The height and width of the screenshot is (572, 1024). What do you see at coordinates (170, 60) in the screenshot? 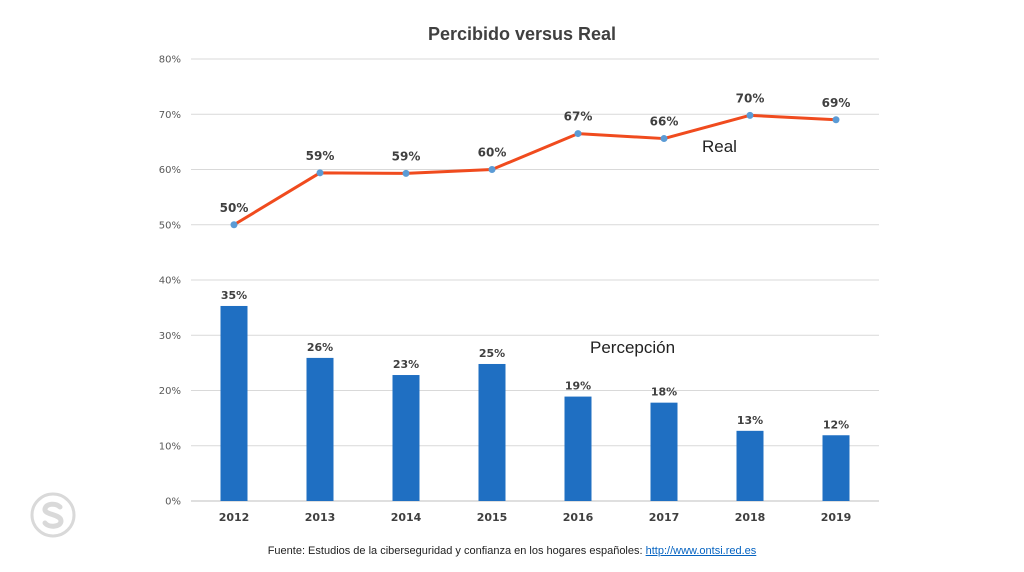
I see `y-tick-label: 80%` at bounding box center [170, 60].